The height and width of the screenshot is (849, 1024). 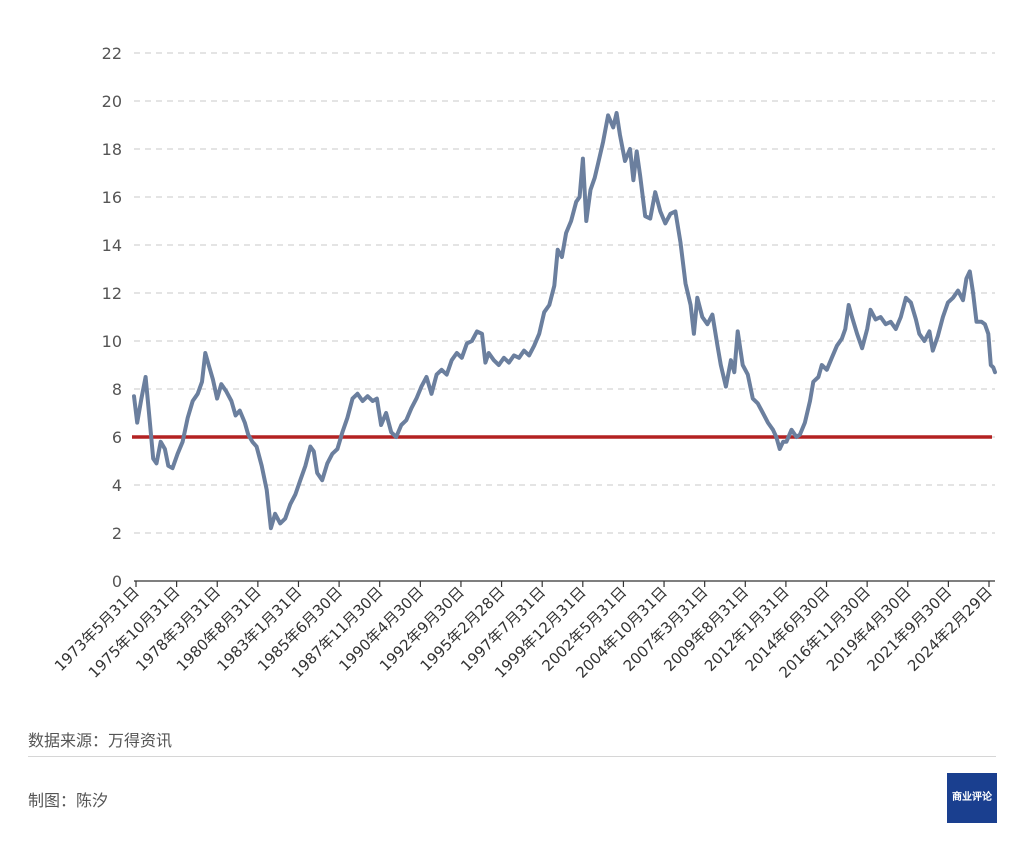 I want to click on footer-divider, so click(x=512, y=756).